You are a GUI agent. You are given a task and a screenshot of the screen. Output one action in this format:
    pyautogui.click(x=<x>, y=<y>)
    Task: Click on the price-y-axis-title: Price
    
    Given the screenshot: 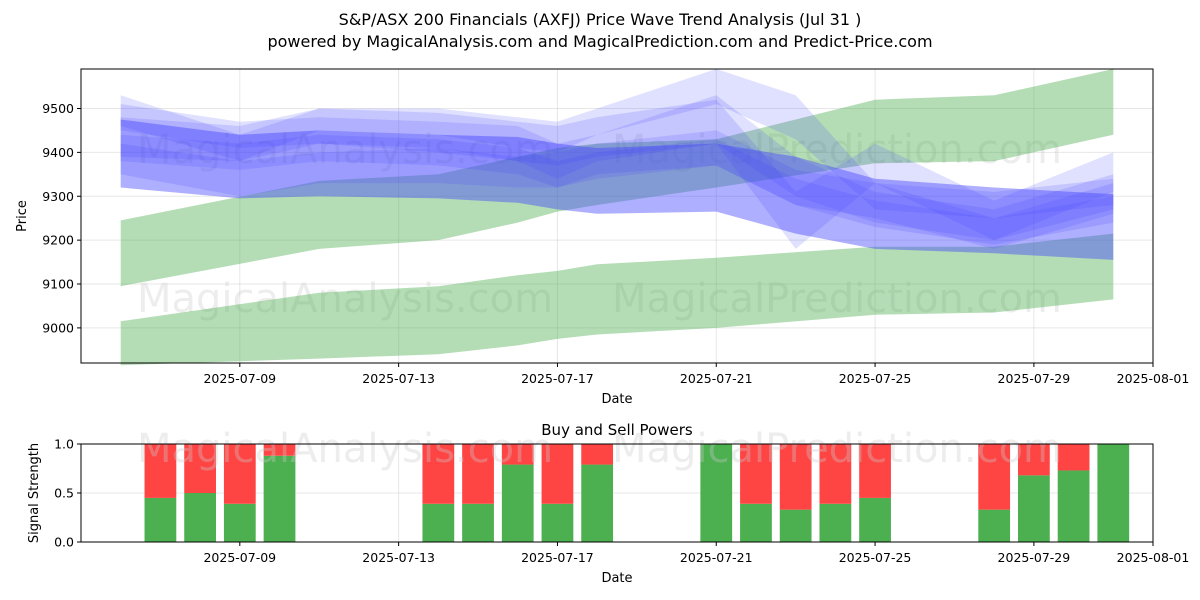 What is the action you would take?
    pyautogui.click(x=22, y=216)
    